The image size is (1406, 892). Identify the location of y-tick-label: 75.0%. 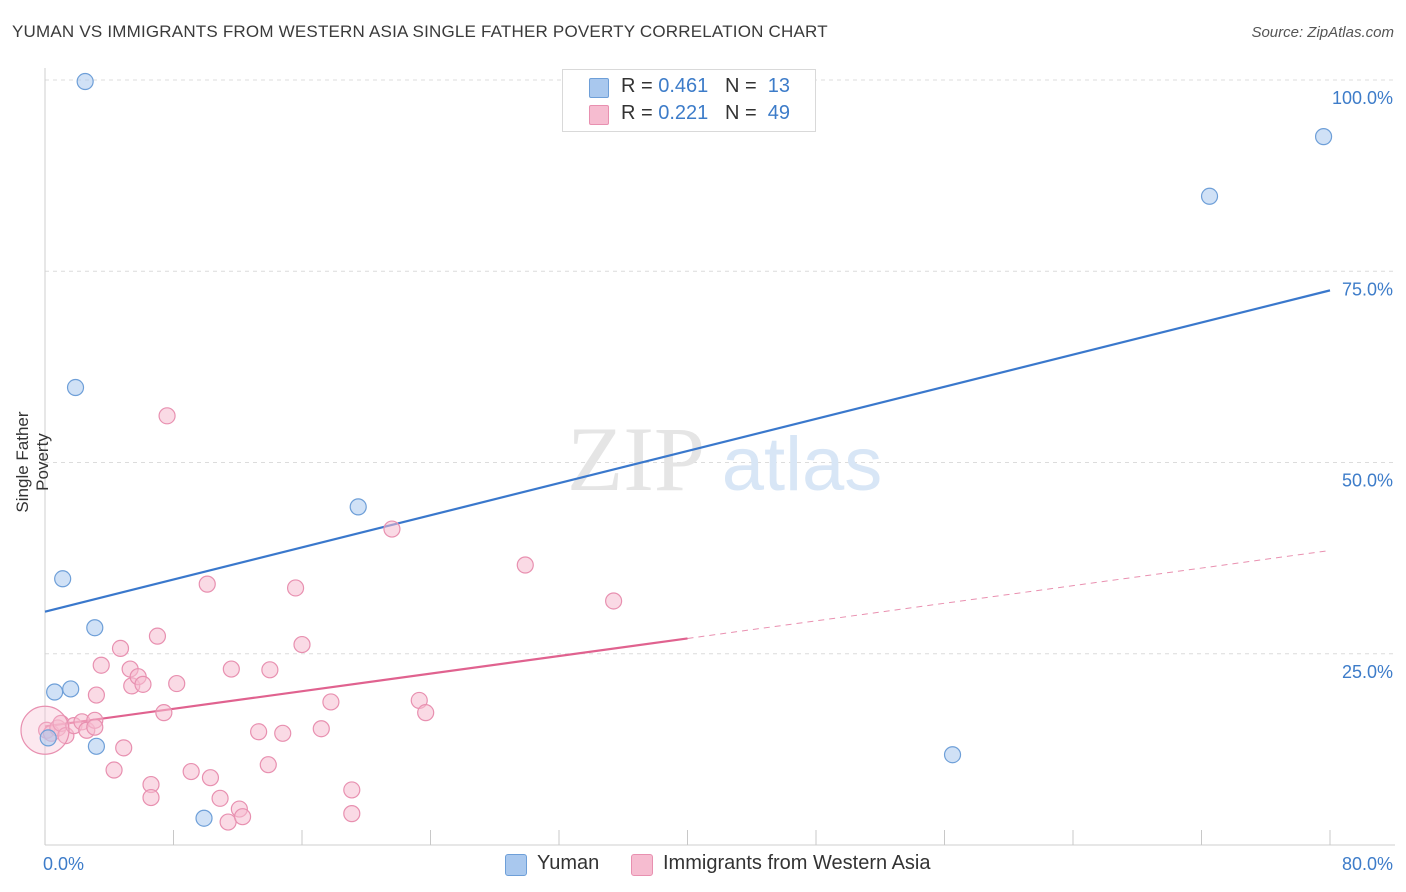
(1367, 289).